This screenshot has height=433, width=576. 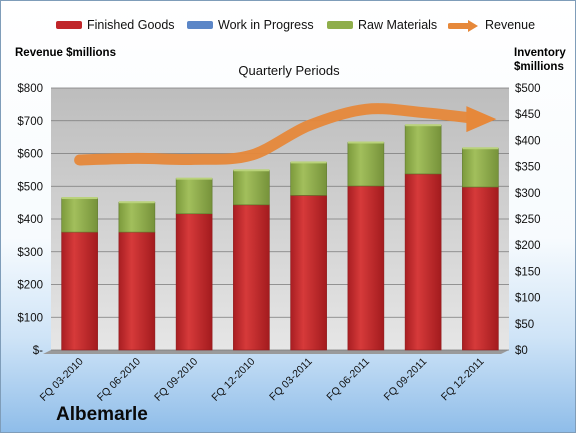 I want to click on legend-item-revenue: Revenue, so click(x=491, y=25).